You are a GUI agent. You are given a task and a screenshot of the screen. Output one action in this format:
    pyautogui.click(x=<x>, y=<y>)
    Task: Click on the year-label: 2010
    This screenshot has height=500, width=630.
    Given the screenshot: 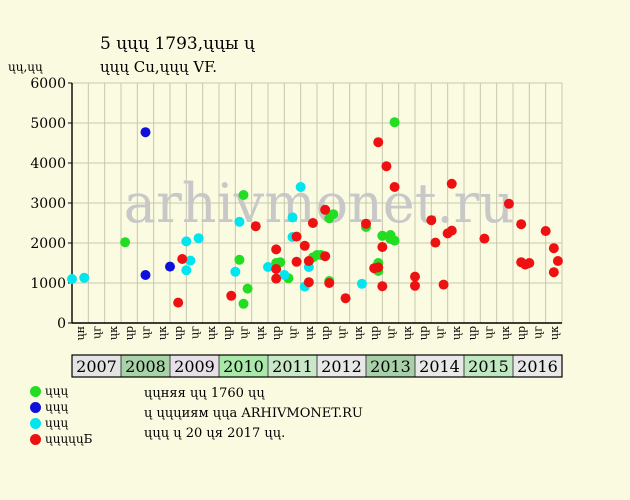 What is the action you would take?
    pyautogui.click(x=243, y=366)
    